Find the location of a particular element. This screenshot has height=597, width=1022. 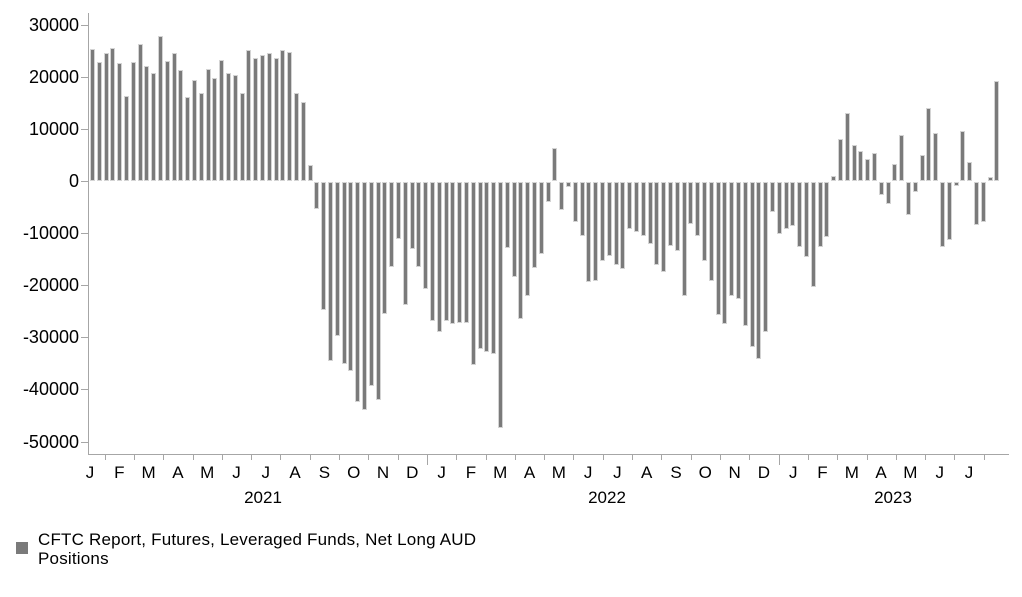

y-tick-label: 10000 is located at coordinates (53, 128).